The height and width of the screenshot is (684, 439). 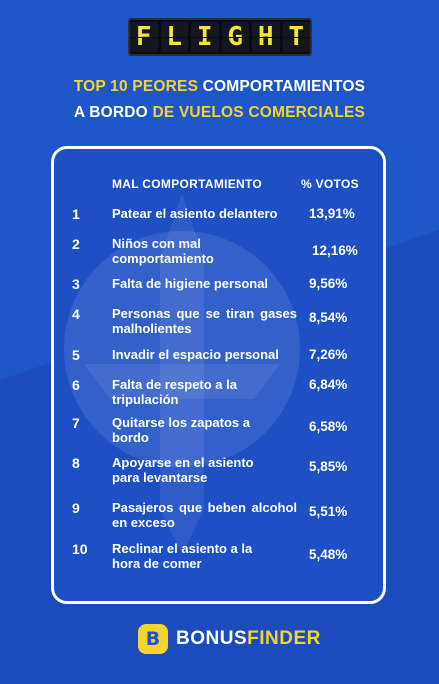 What do you see at coordinates (76, 463) in the screenshot?
I see `rank-number: 8` at bounding box center [76, 463].